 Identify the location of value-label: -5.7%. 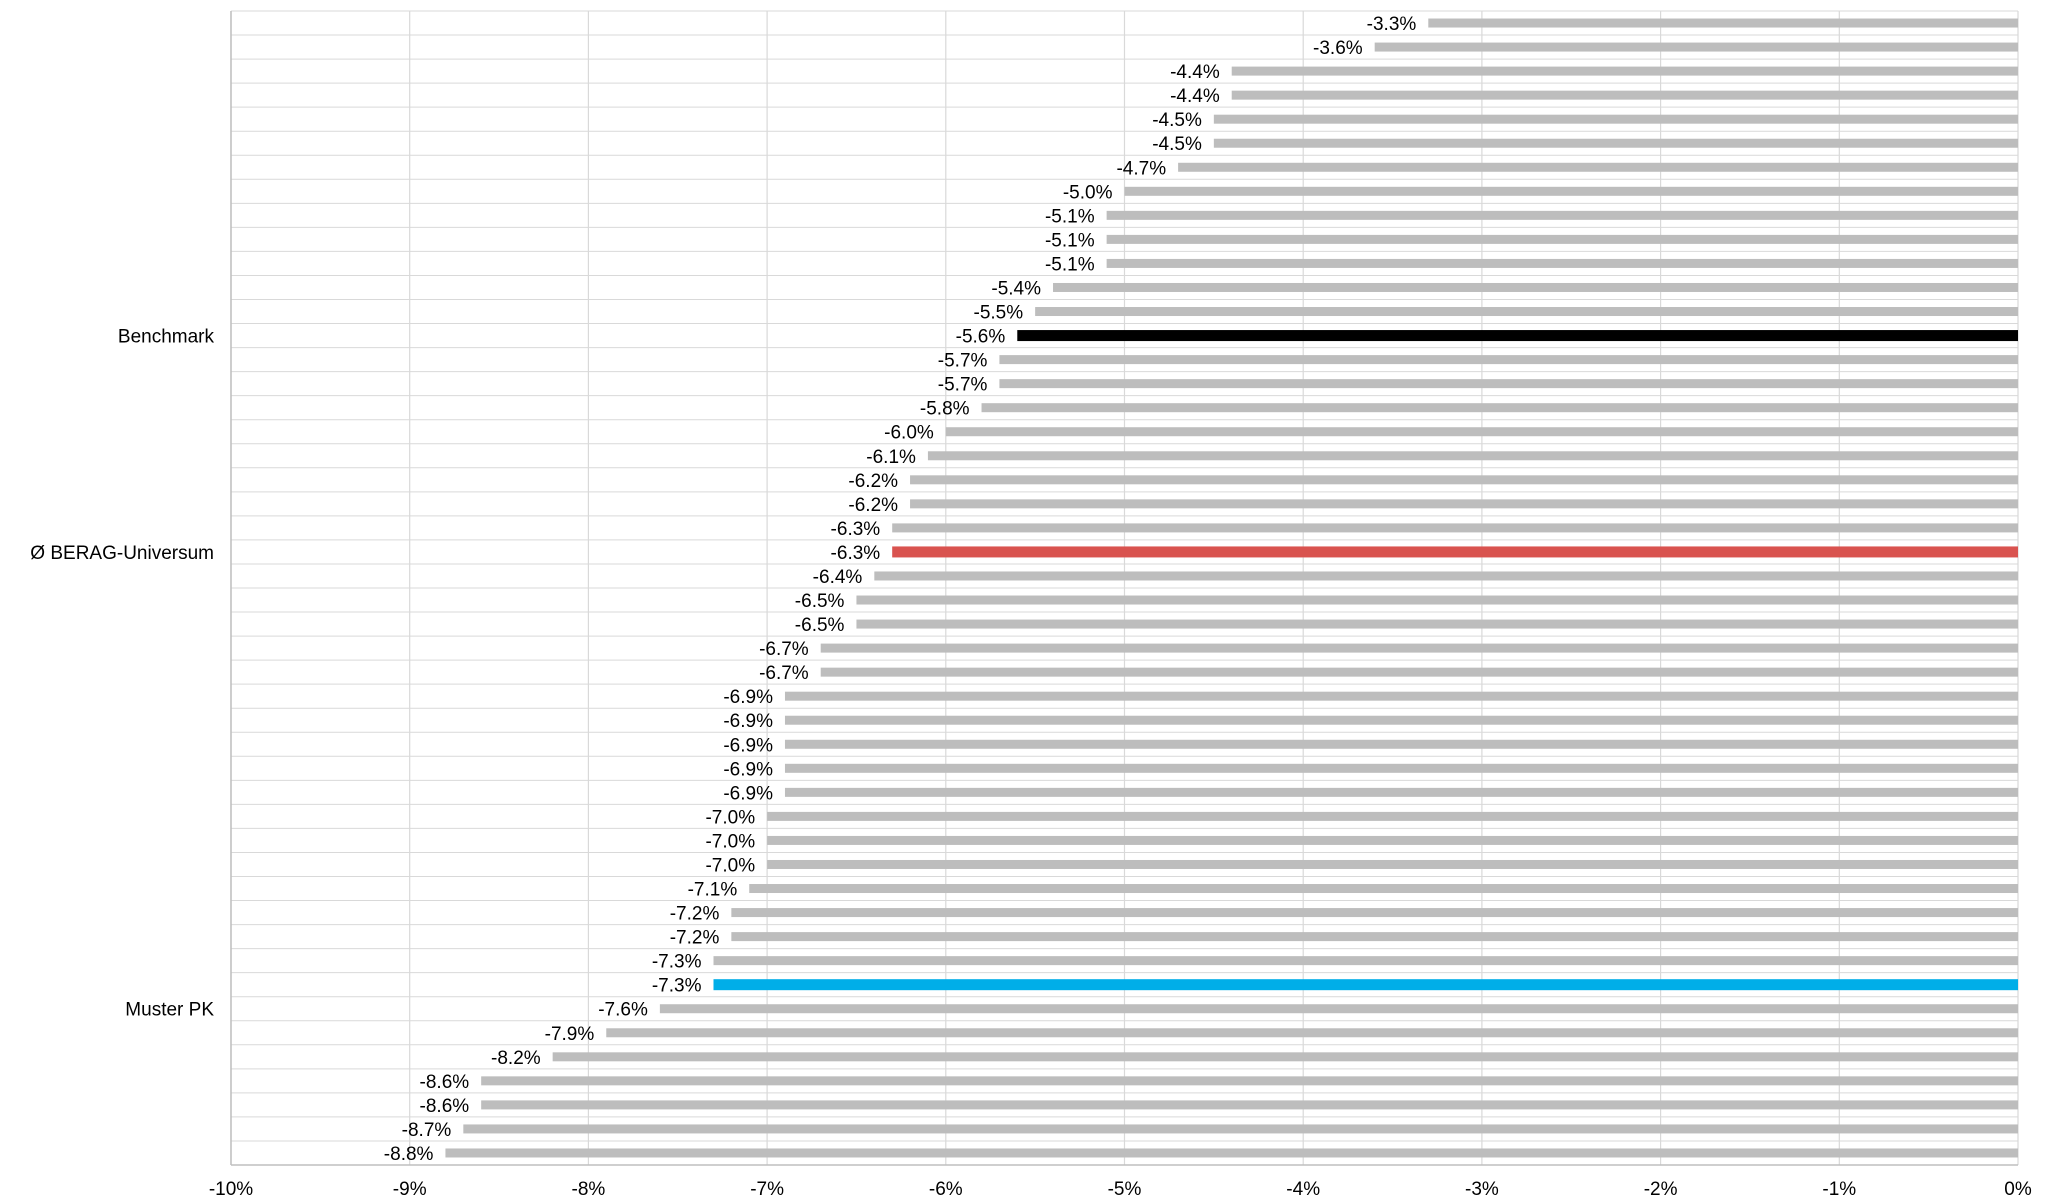
(963, 385).